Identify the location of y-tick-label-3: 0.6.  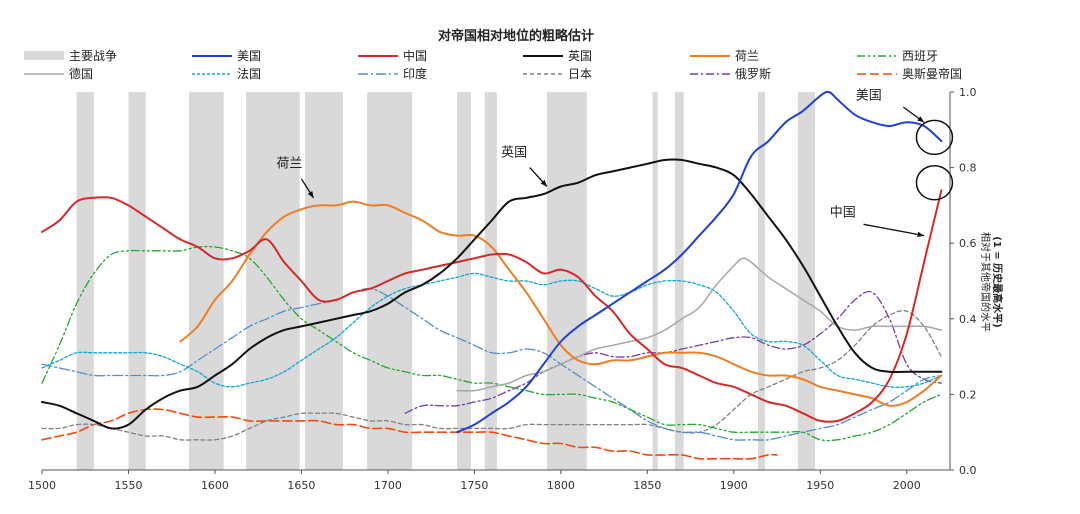
(968, 243).